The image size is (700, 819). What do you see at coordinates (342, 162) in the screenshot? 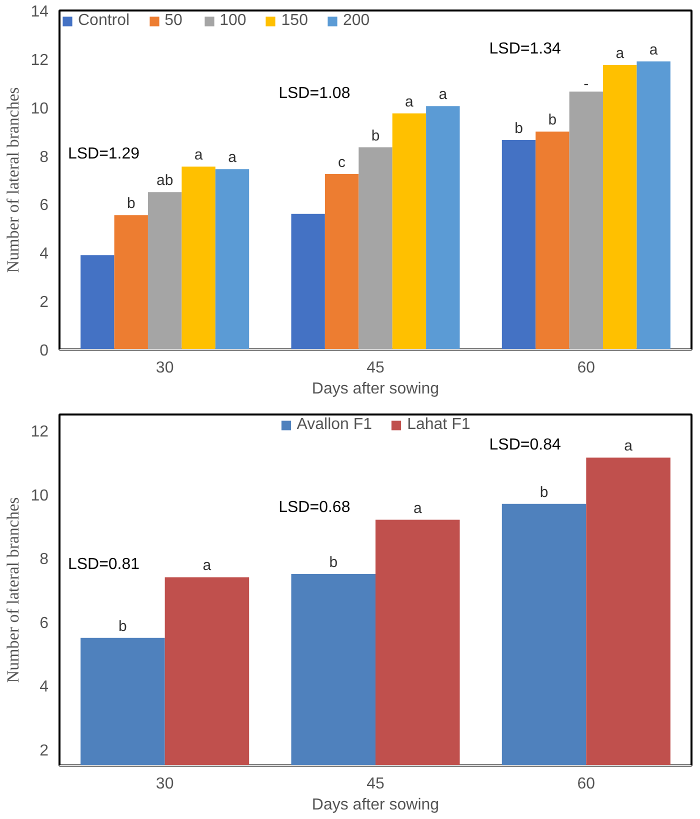
I see `data-label: c` at bounding box center [342, 162].